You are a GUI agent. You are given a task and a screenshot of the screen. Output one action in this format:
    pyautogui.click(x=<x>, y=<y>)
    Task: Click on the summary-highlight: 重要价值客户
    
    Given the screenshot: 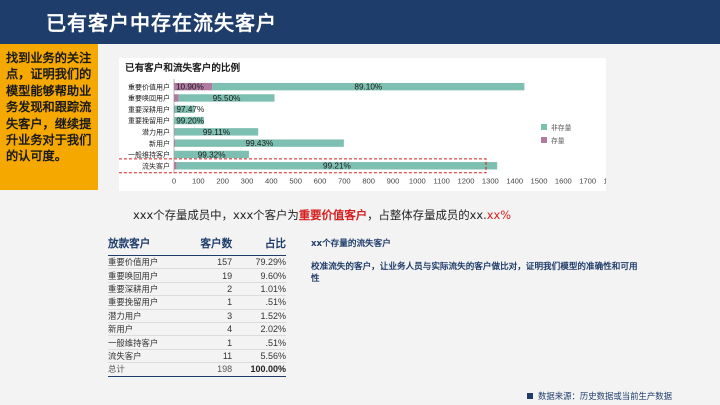 What is the action you would take?
    pyautogui.click(x=333, y=215)
    